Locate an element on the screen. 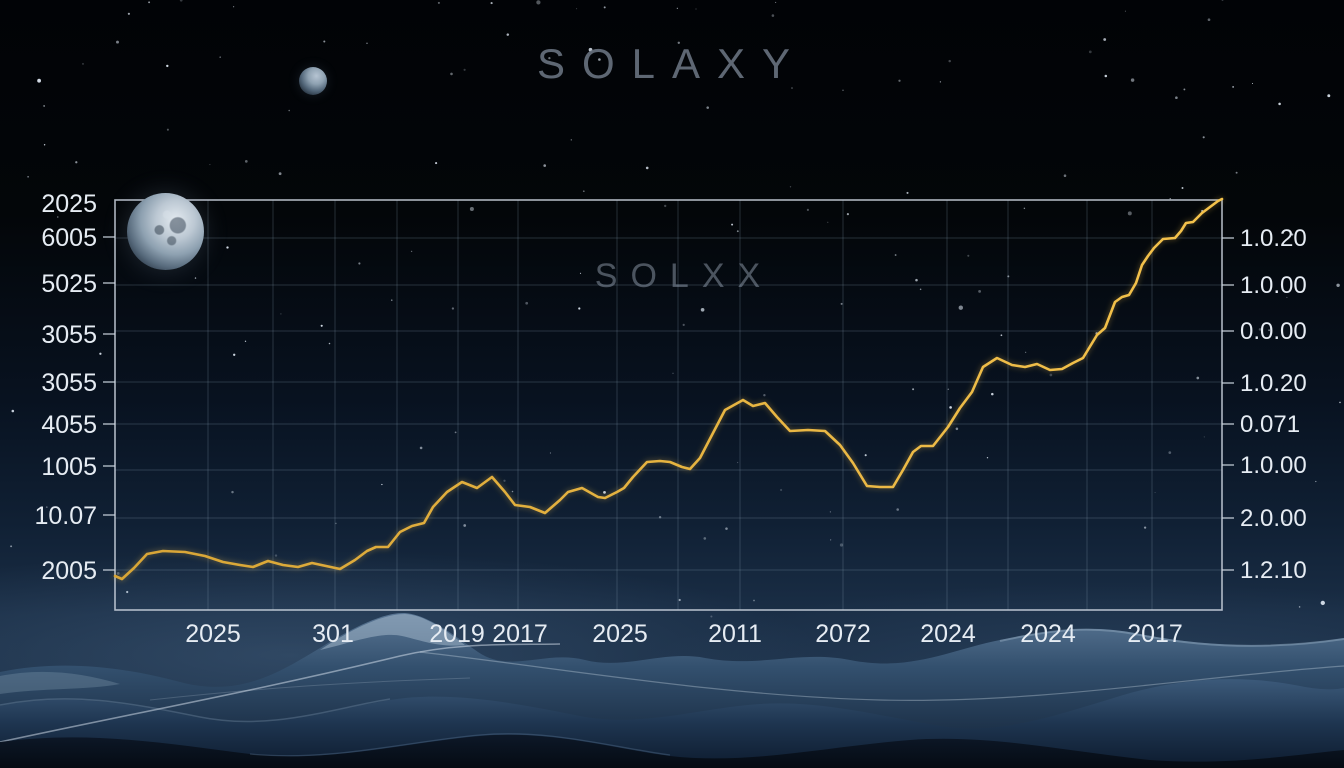  snow-highlight is located at coordinates (392, 632).